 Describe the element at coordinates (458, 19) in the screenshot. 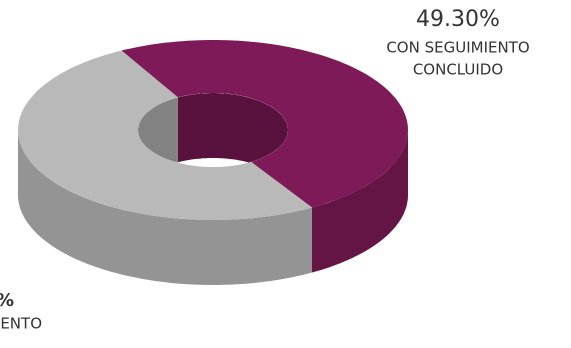

I see `value-label: 49.30%` at that location.